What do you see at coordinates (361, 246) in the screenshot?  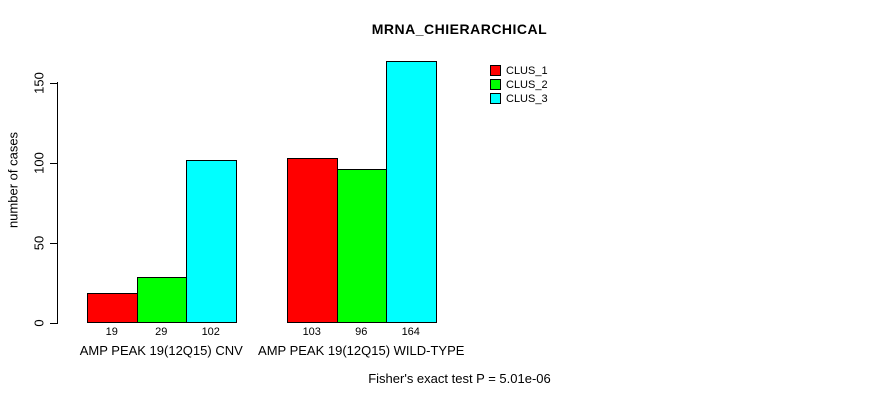 I see `bar-clus_2-group2` at bounding box center [361, 246].